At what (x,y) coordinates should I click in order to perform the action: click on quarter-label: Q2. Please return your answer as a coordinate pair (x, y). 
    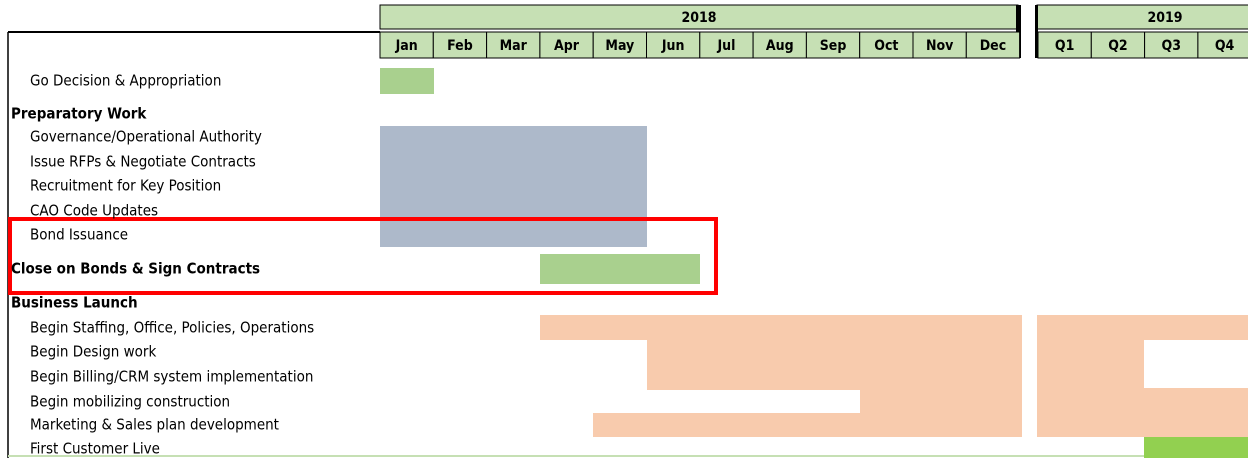
    Looking at the image, I should click on (1117, 46).